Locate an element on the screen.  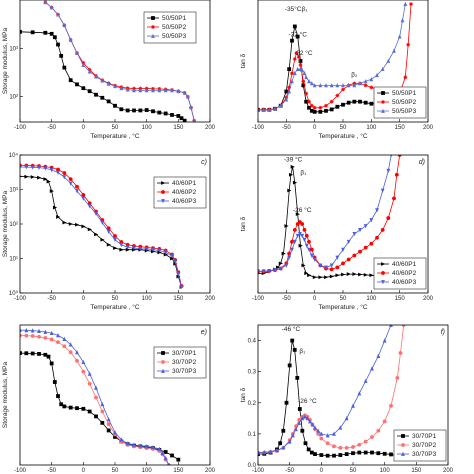
x-tick-label: -100 is located at coordinates (20, 299).